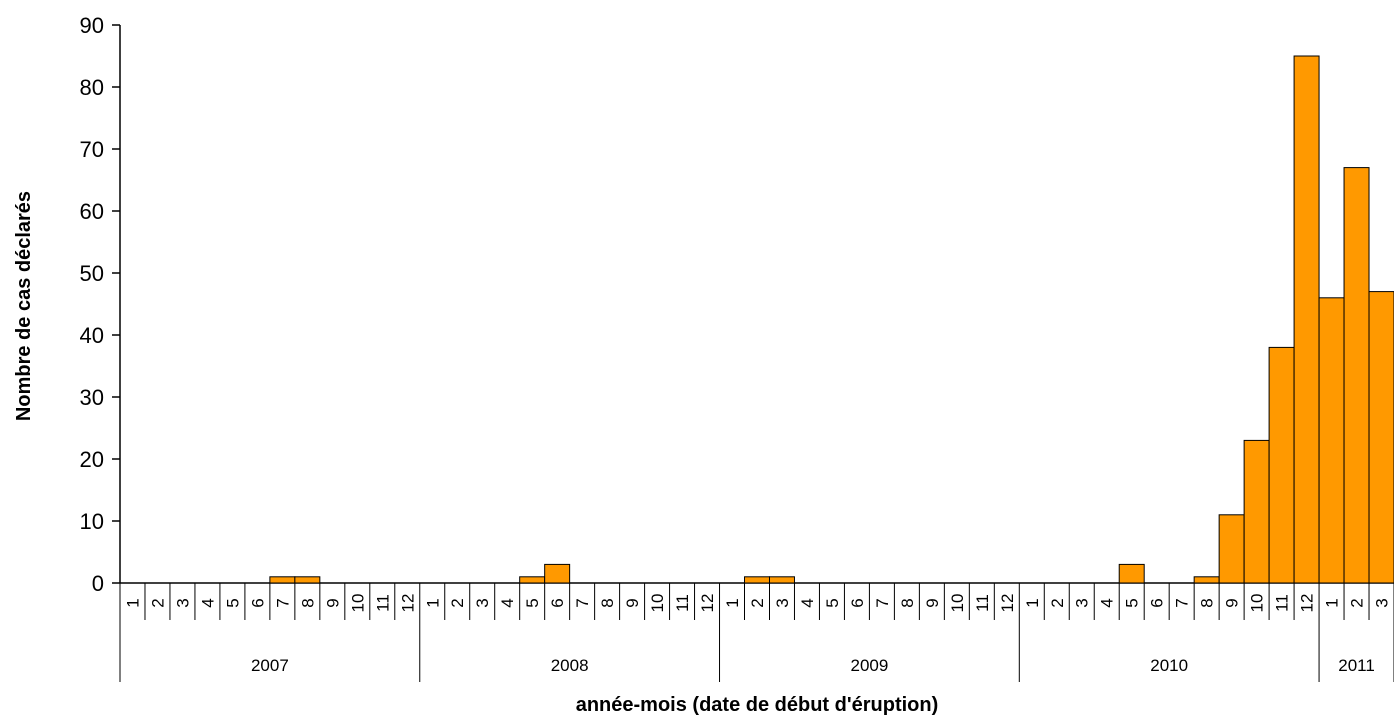 The image size is (1394, 722). What do you see at coordinates (92, 459) in the screenshot?
I see `y-tick-label: 20` at bounding box center [92, 459].